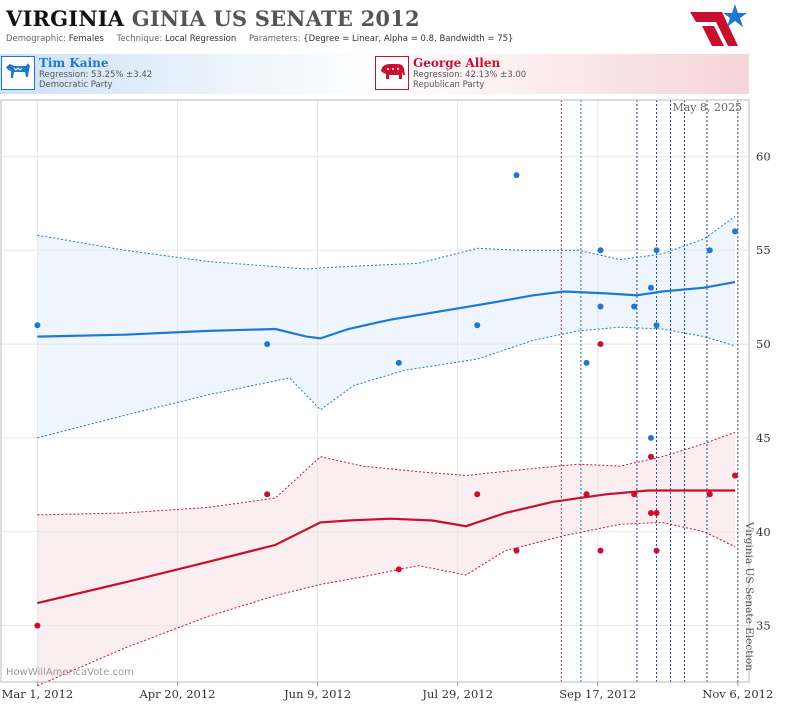 Image resolution: width=789 pixels, height=704 pixels. I want to click on demographic-label: Demographic:, so click(36, 39).